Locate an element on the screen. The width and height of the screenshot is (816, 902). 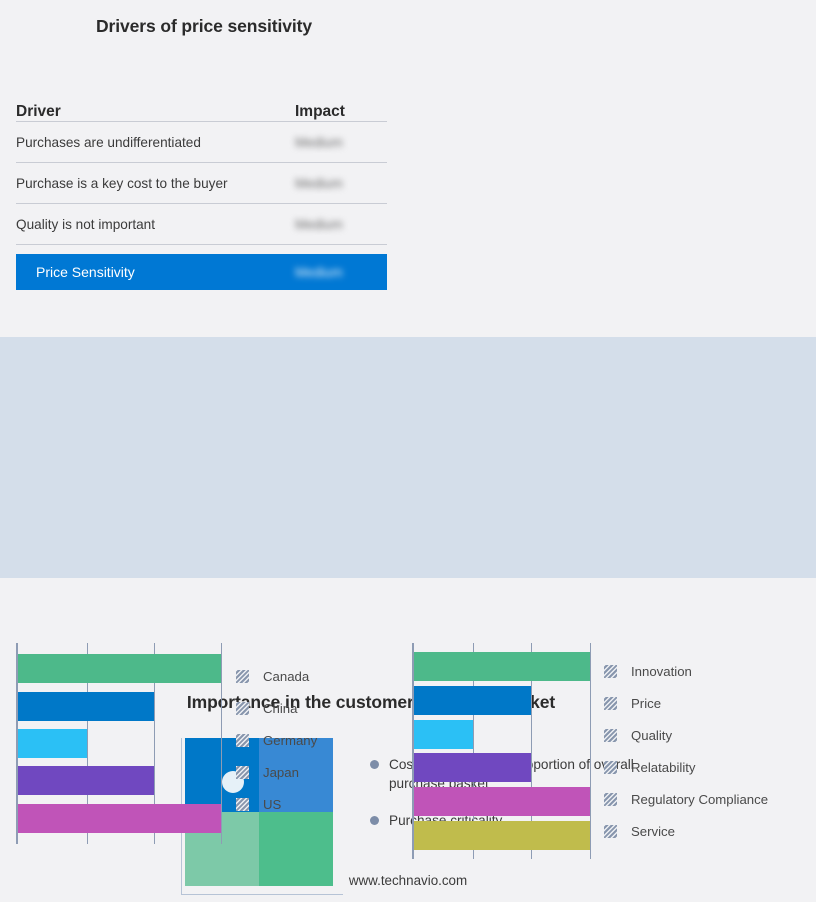
key-criteria-plot is located at coordinates (501, 751).